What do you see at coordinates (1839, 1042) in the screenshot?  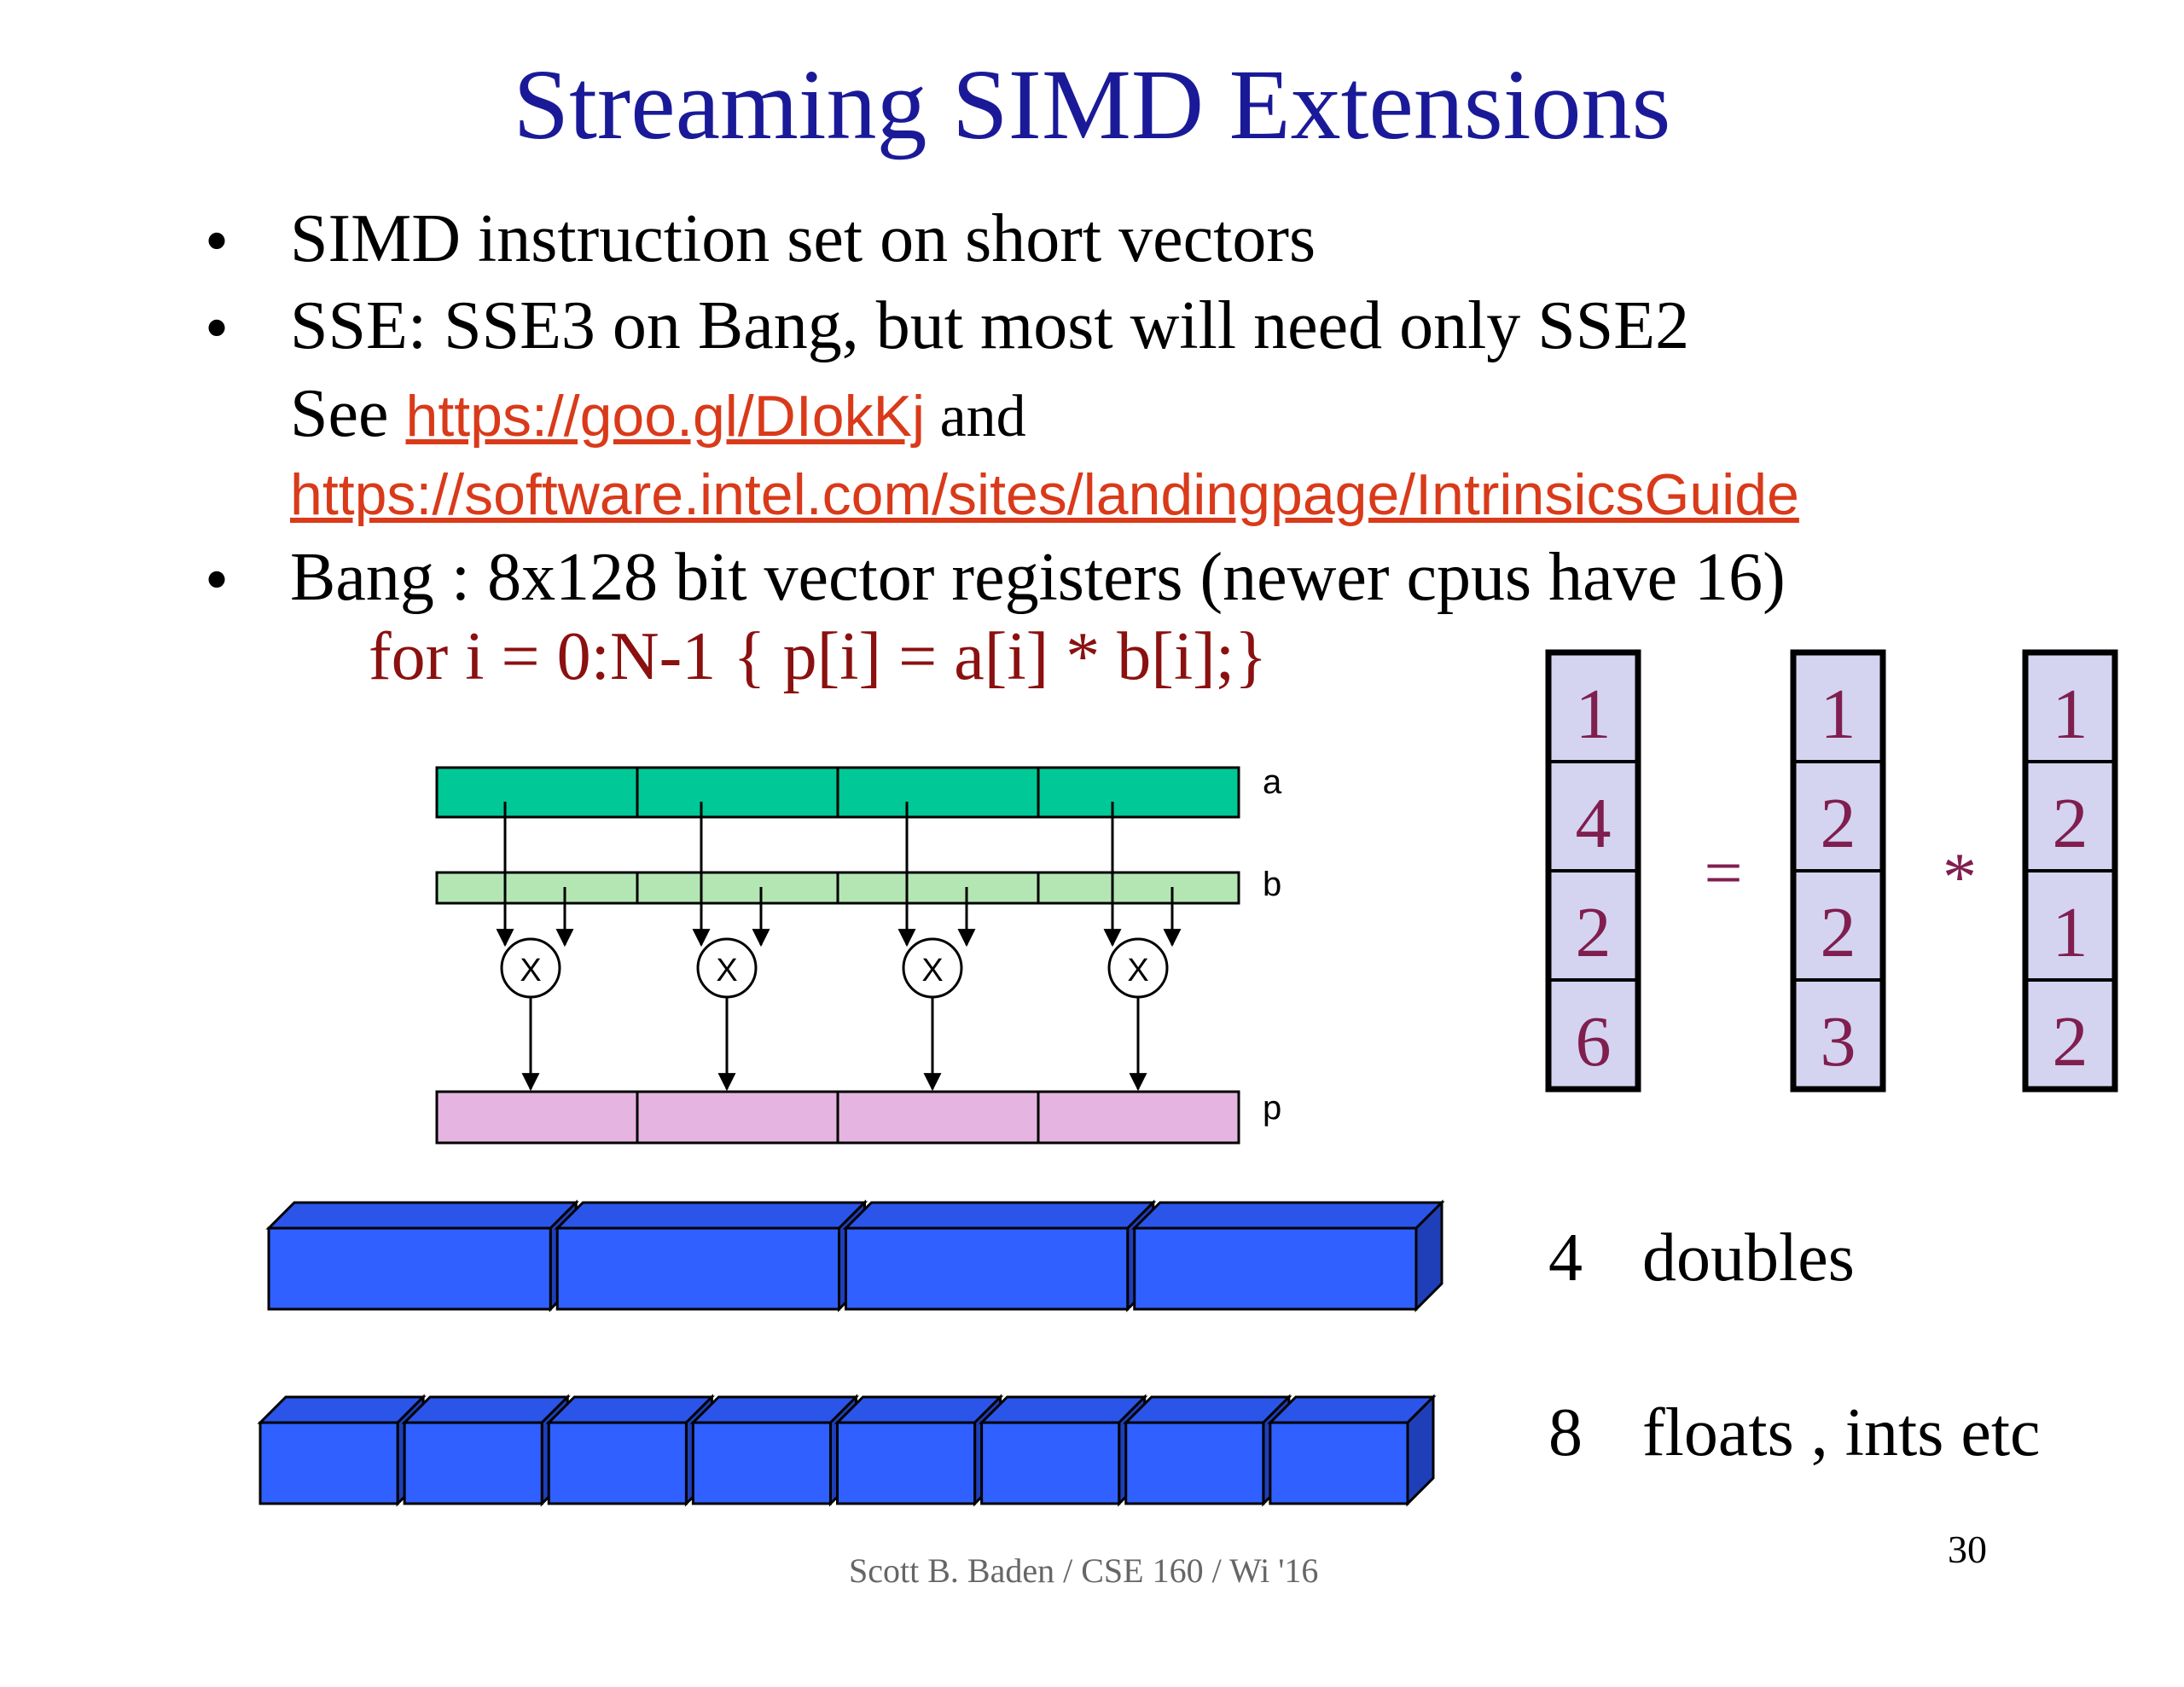 I see `vector-cell: 3` at bounding box center [1839, 1042].